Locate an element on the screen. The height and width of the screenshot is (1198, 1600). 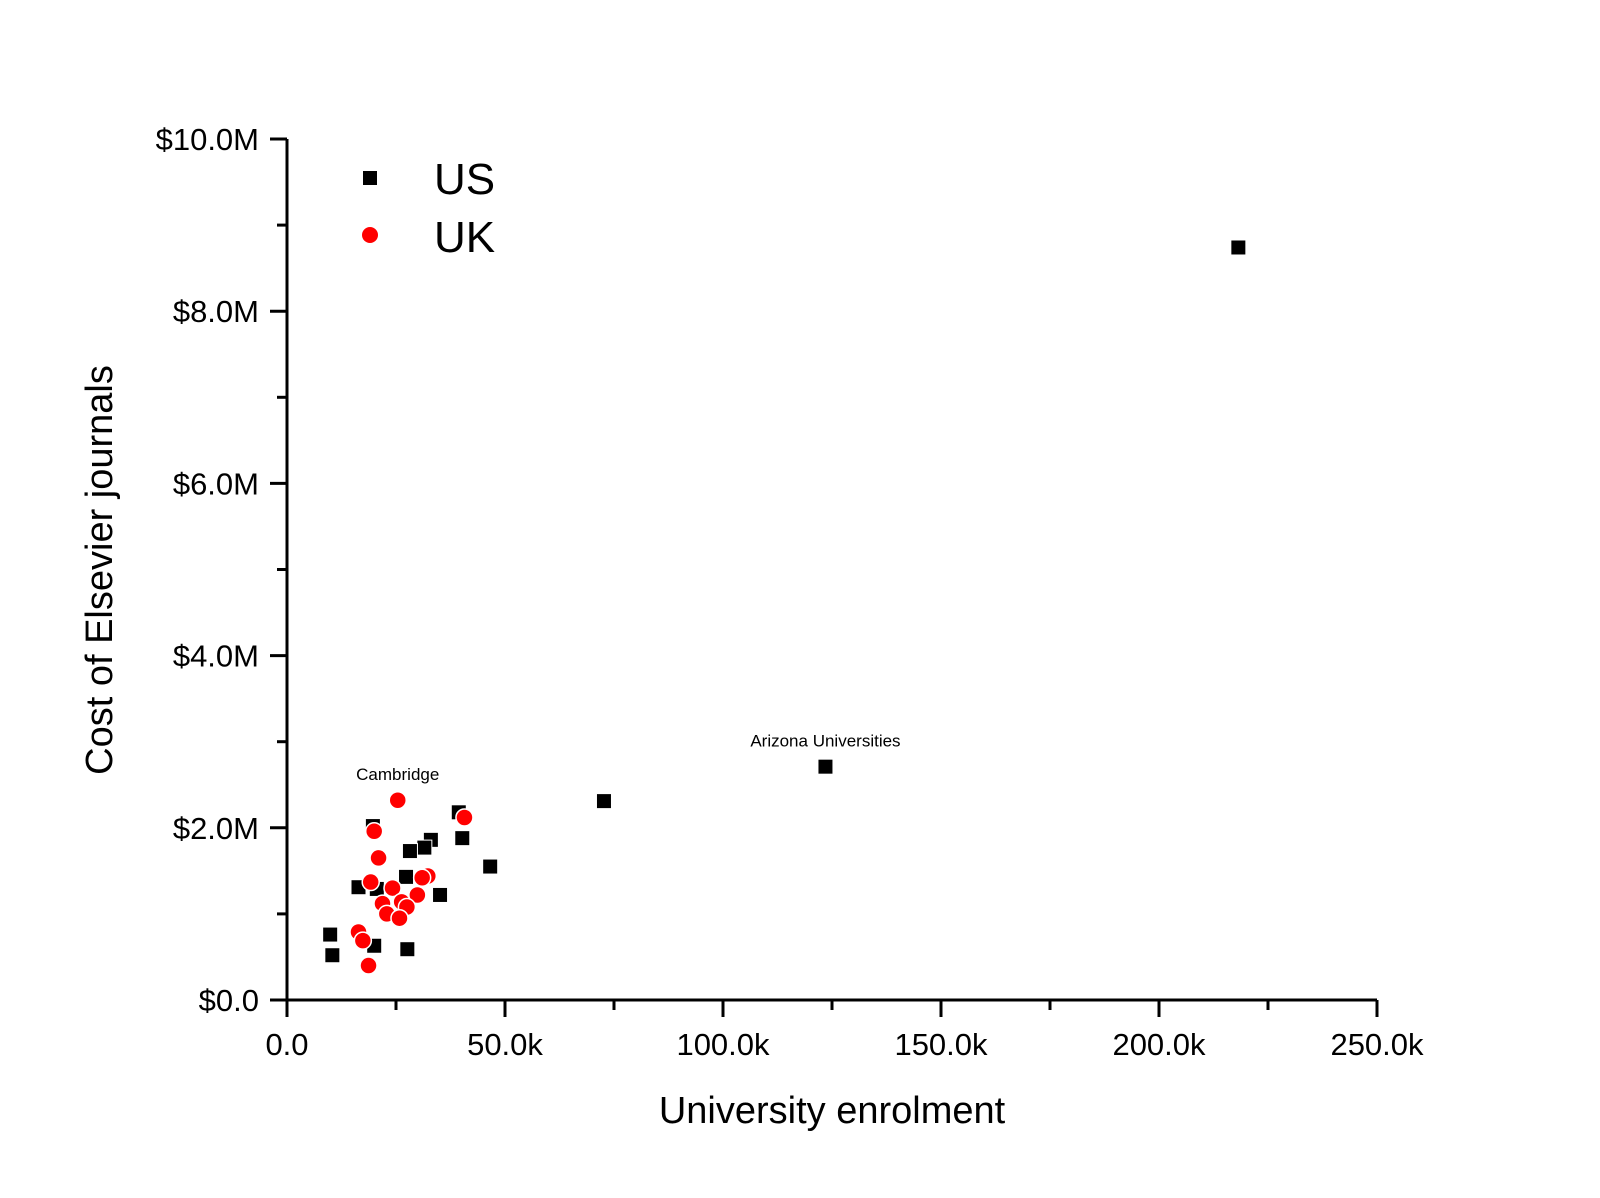
y-tick-label: $4.0M is located at coordinates (216, 656).